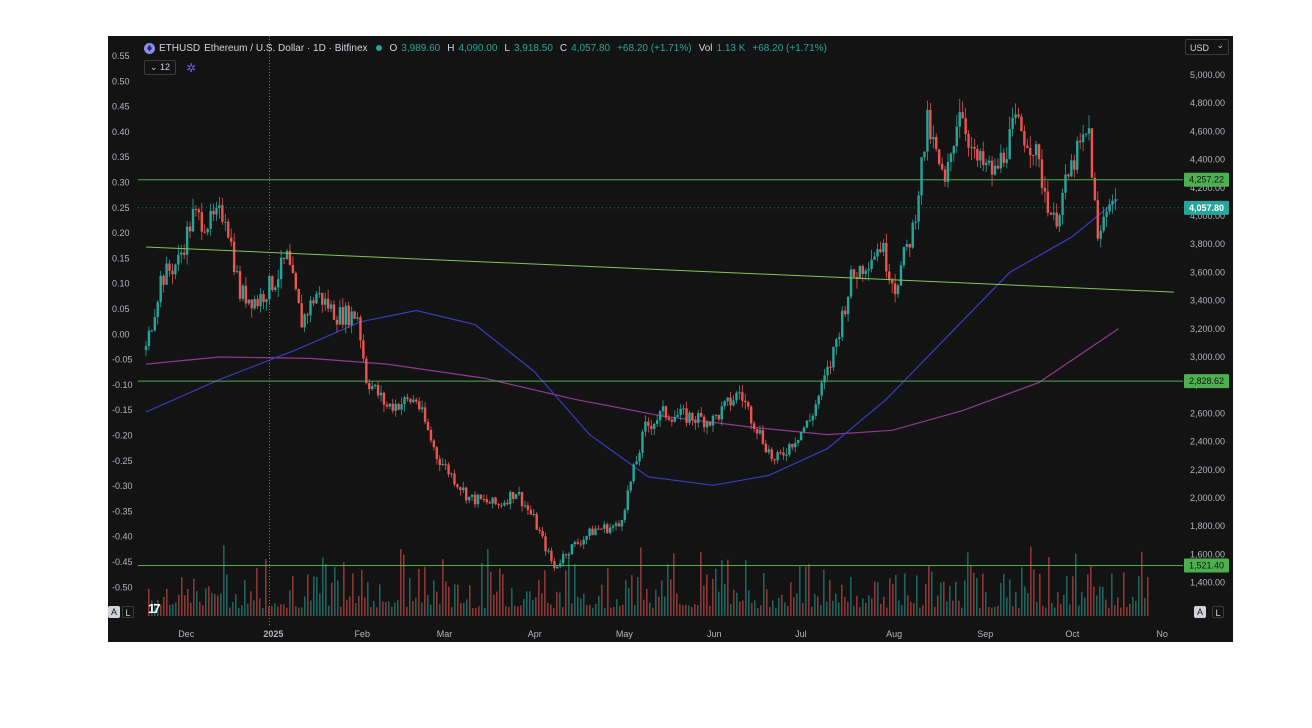 The height and width of the screenshot is (728, 1312). I want to click on auto-scale-left-button: A, so click(114, 612).